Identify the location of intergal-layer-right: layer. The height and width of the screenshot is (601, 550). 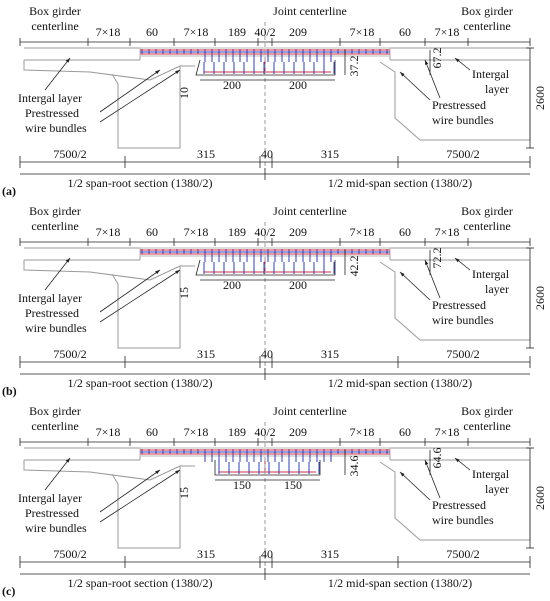
(497, 89).